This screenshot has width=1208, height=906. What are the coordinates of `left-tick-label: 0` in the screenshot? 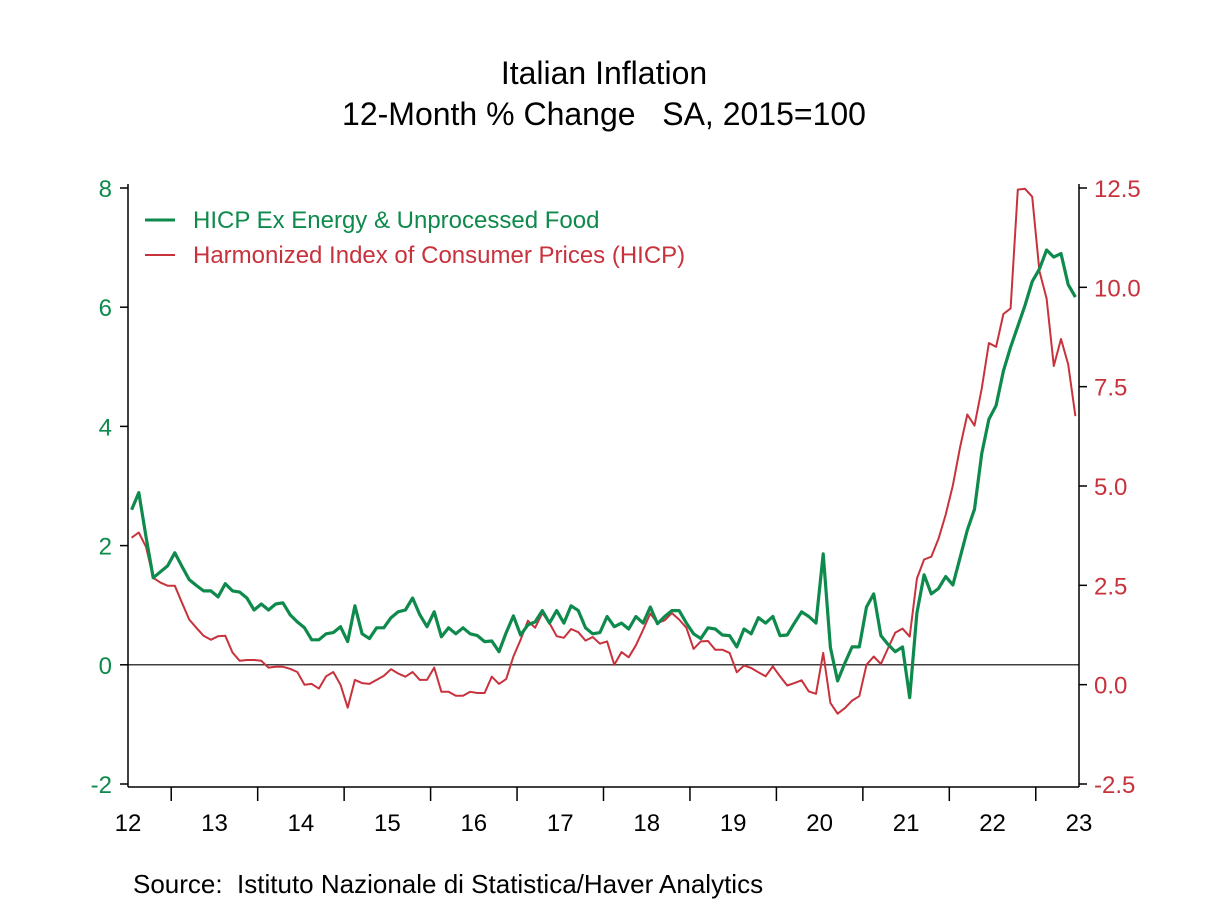 It's located at (105, 666).